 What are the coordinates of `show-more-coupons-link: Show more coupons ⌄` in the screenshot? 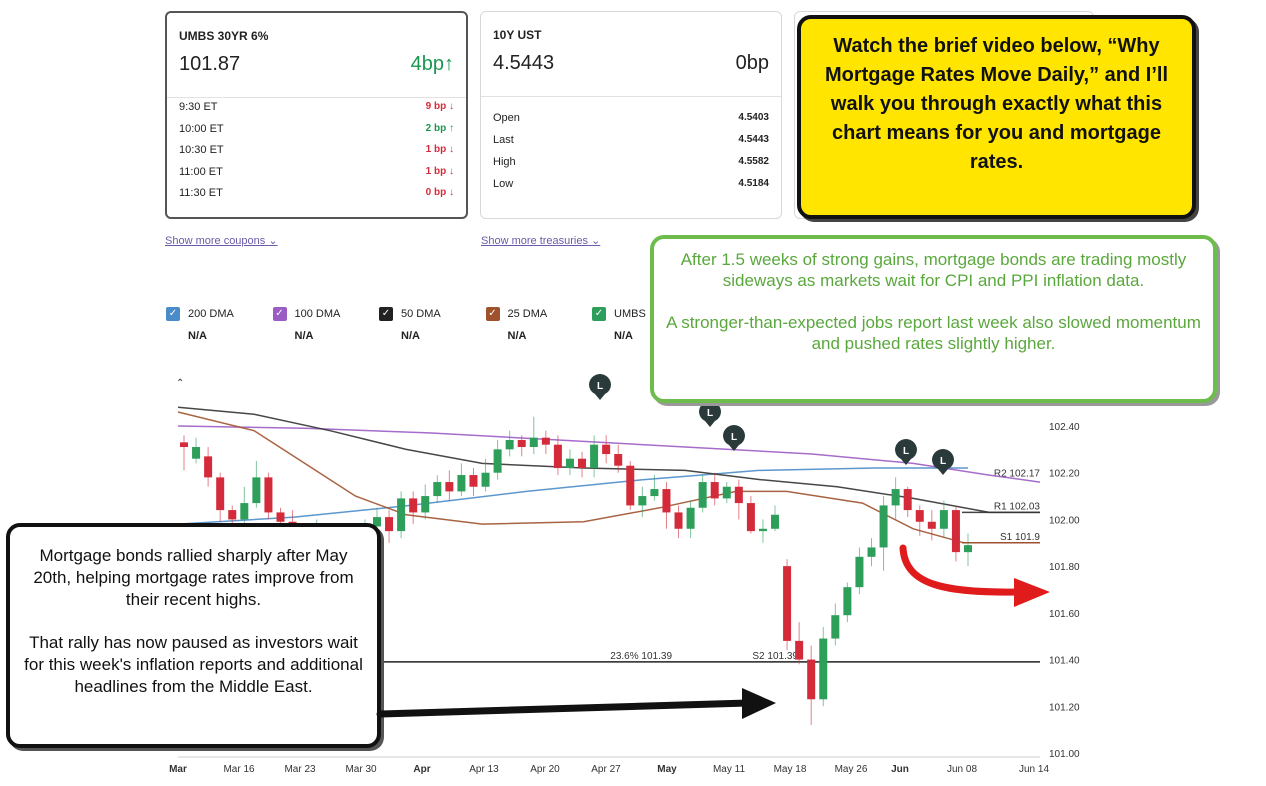 It's located at (221, 241).